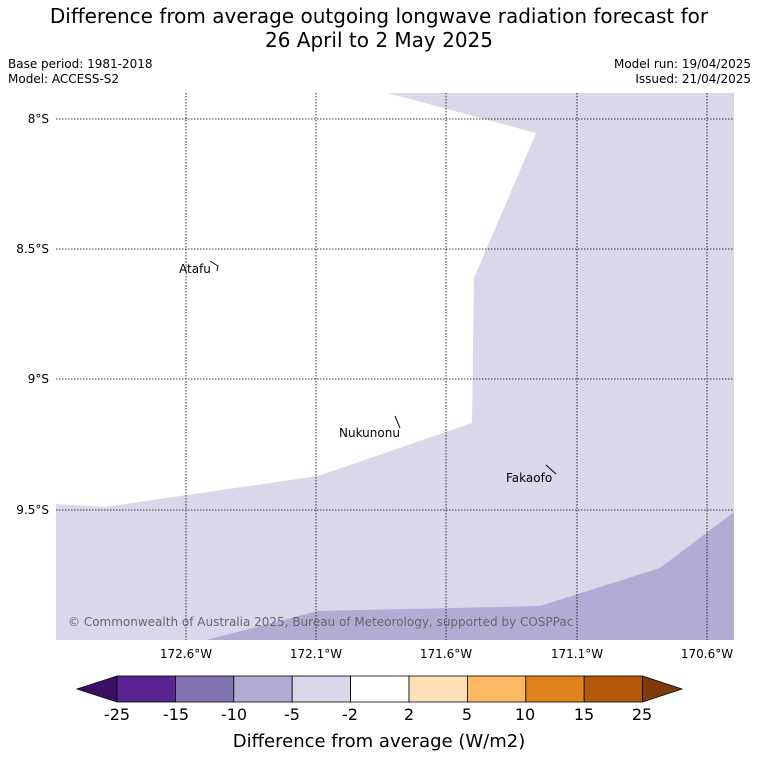  What do you see at coordinates (117, 714) in the screenshot?
I see `colorbar-tick-1: -25` at bounding box center [117, 714].